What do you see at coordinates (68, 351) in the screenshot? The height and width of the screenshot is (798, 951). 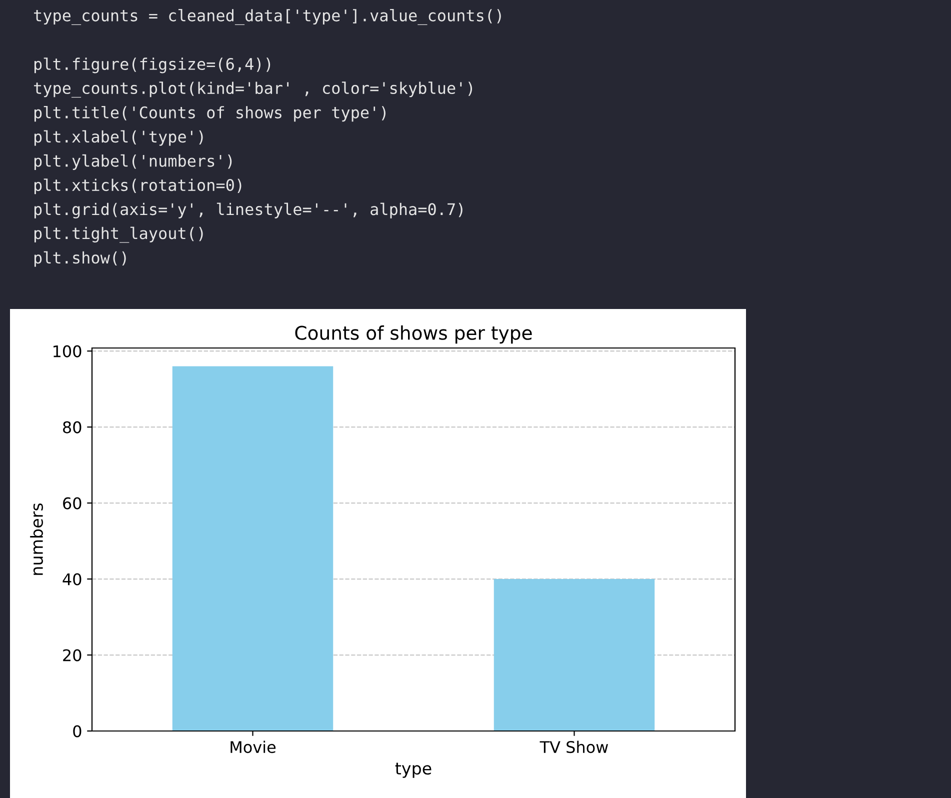 I see `y-tick-label: 100` at bounding box center [68, 351].